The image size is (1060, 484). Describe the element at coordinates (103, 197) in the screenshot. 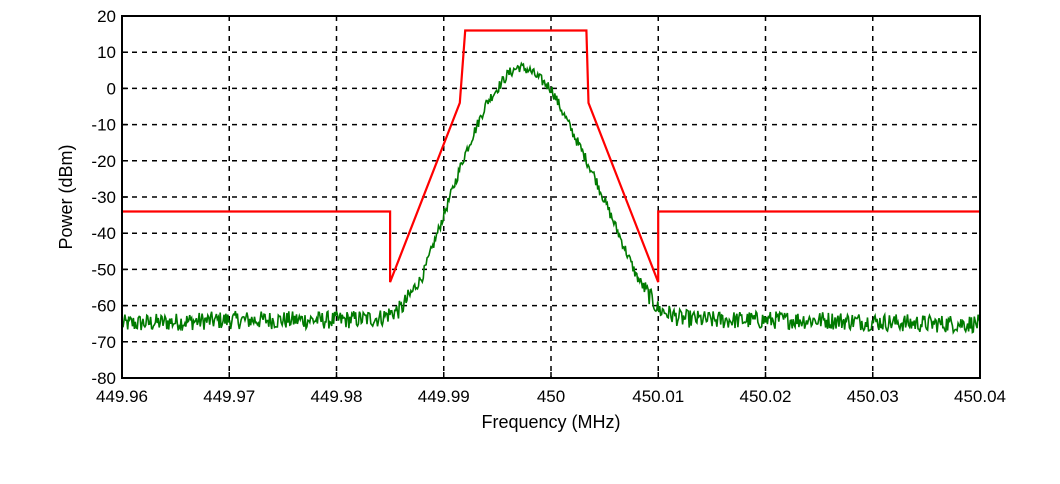

I see `y-tick-label: -30` at that location.